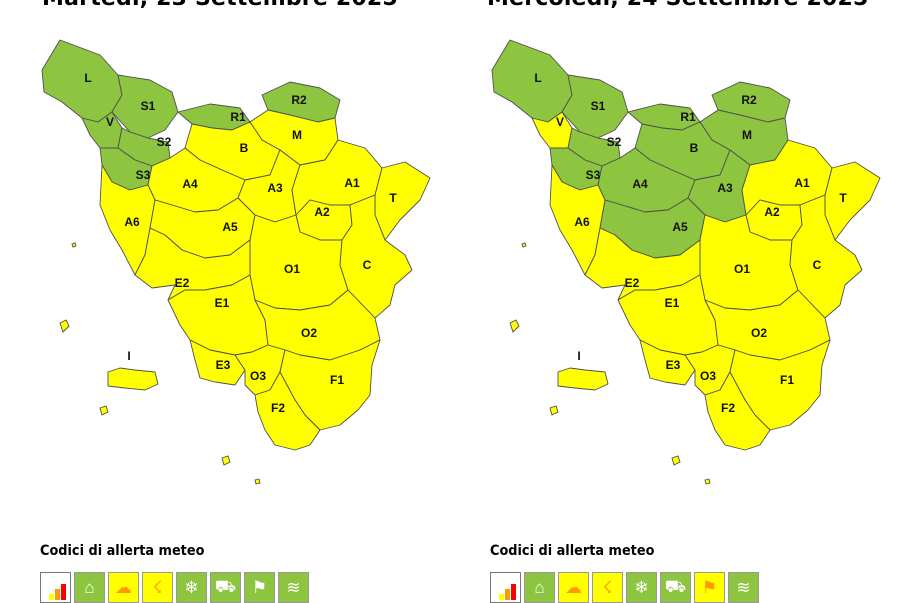  Describe the element at coordinates (759, 333) in the screenshot. I see `zone-label-o2: O2` at that location.